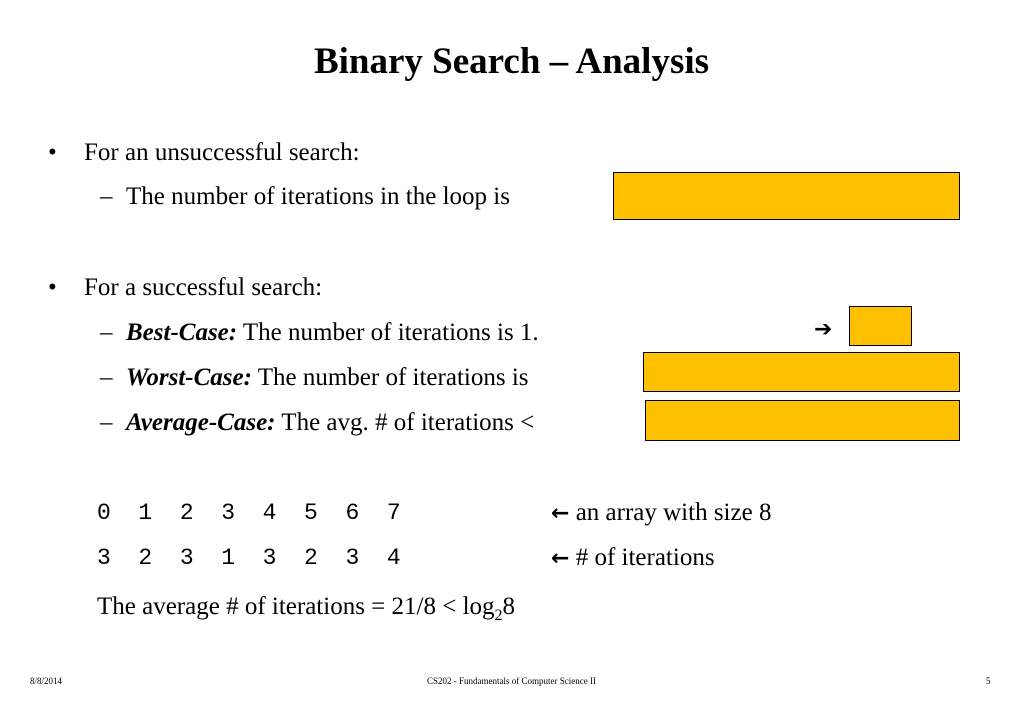 The width and height of the screenshot is (1023, 708). What do you see at coordinates (296, 606) in the screenshot?
I see `average-iterations-text: The average # of iterations = 21/8 < log` at bounding box center [296, 606].